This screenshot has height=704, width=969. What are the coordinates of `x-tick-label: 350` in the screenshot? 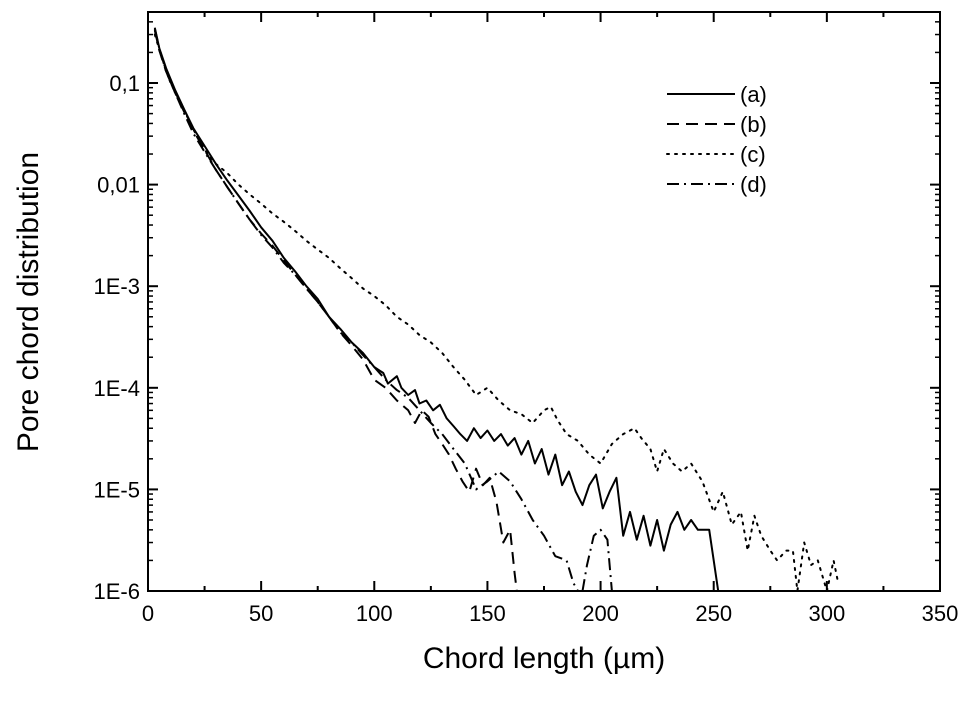 It's located at (940, 613).